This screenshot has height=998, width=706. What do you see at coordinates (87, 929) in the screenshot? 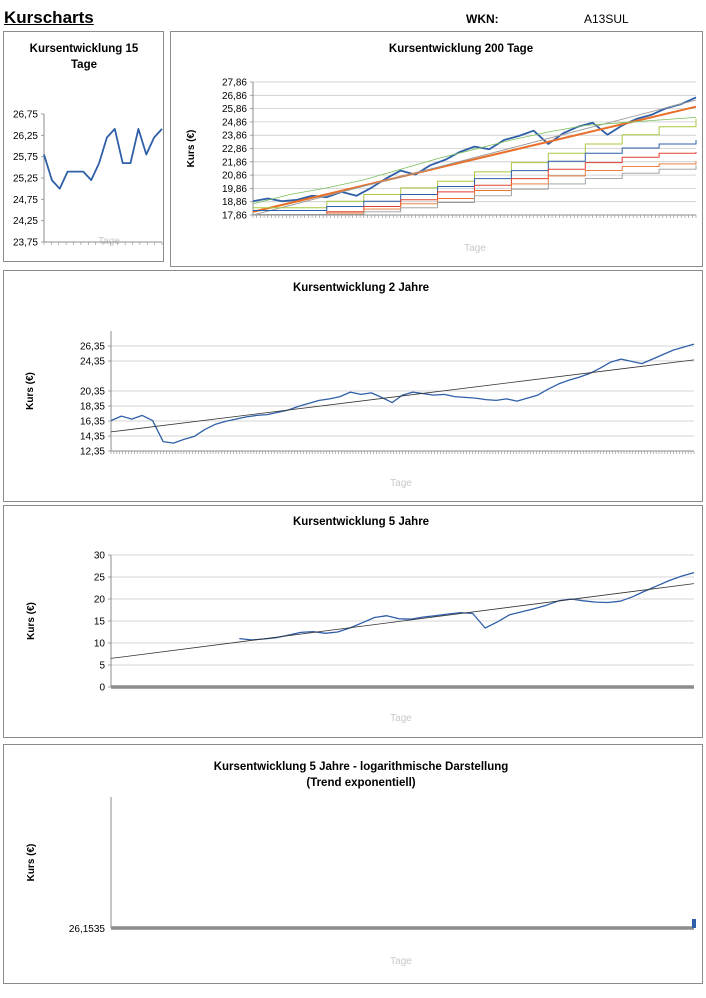
I see `y-tick-label: 26,1535` at bounding box center [87, 929].